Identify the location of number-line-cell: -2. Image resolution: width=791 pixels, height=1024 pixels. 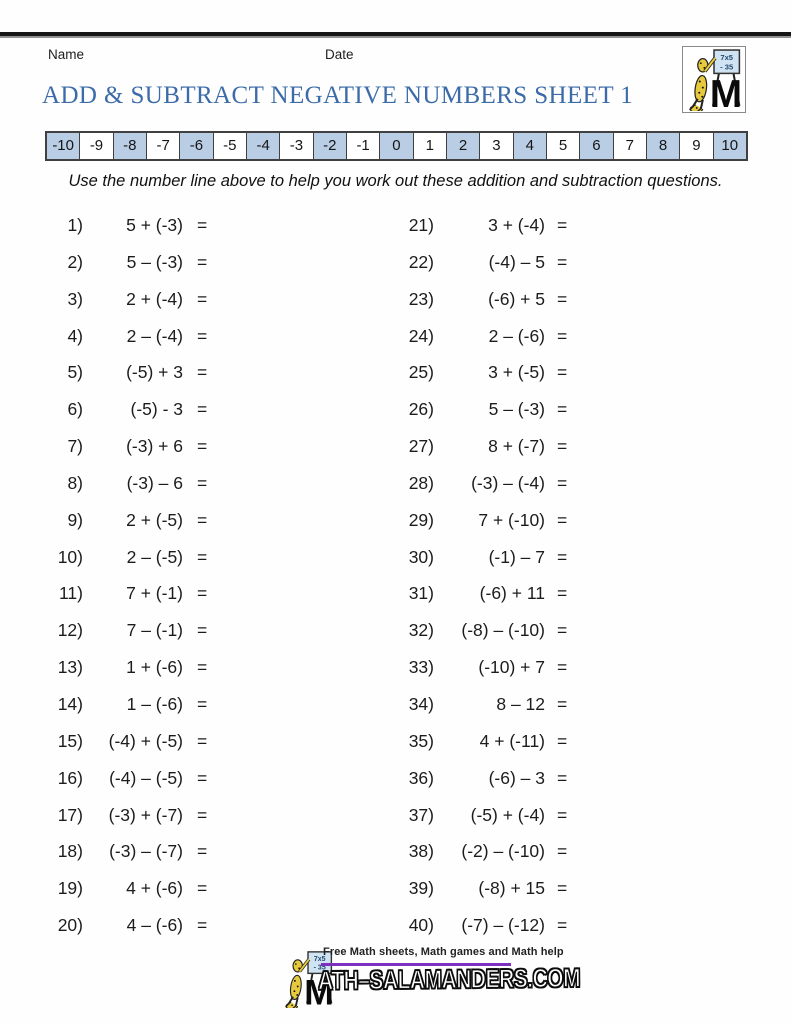
(330, 146).